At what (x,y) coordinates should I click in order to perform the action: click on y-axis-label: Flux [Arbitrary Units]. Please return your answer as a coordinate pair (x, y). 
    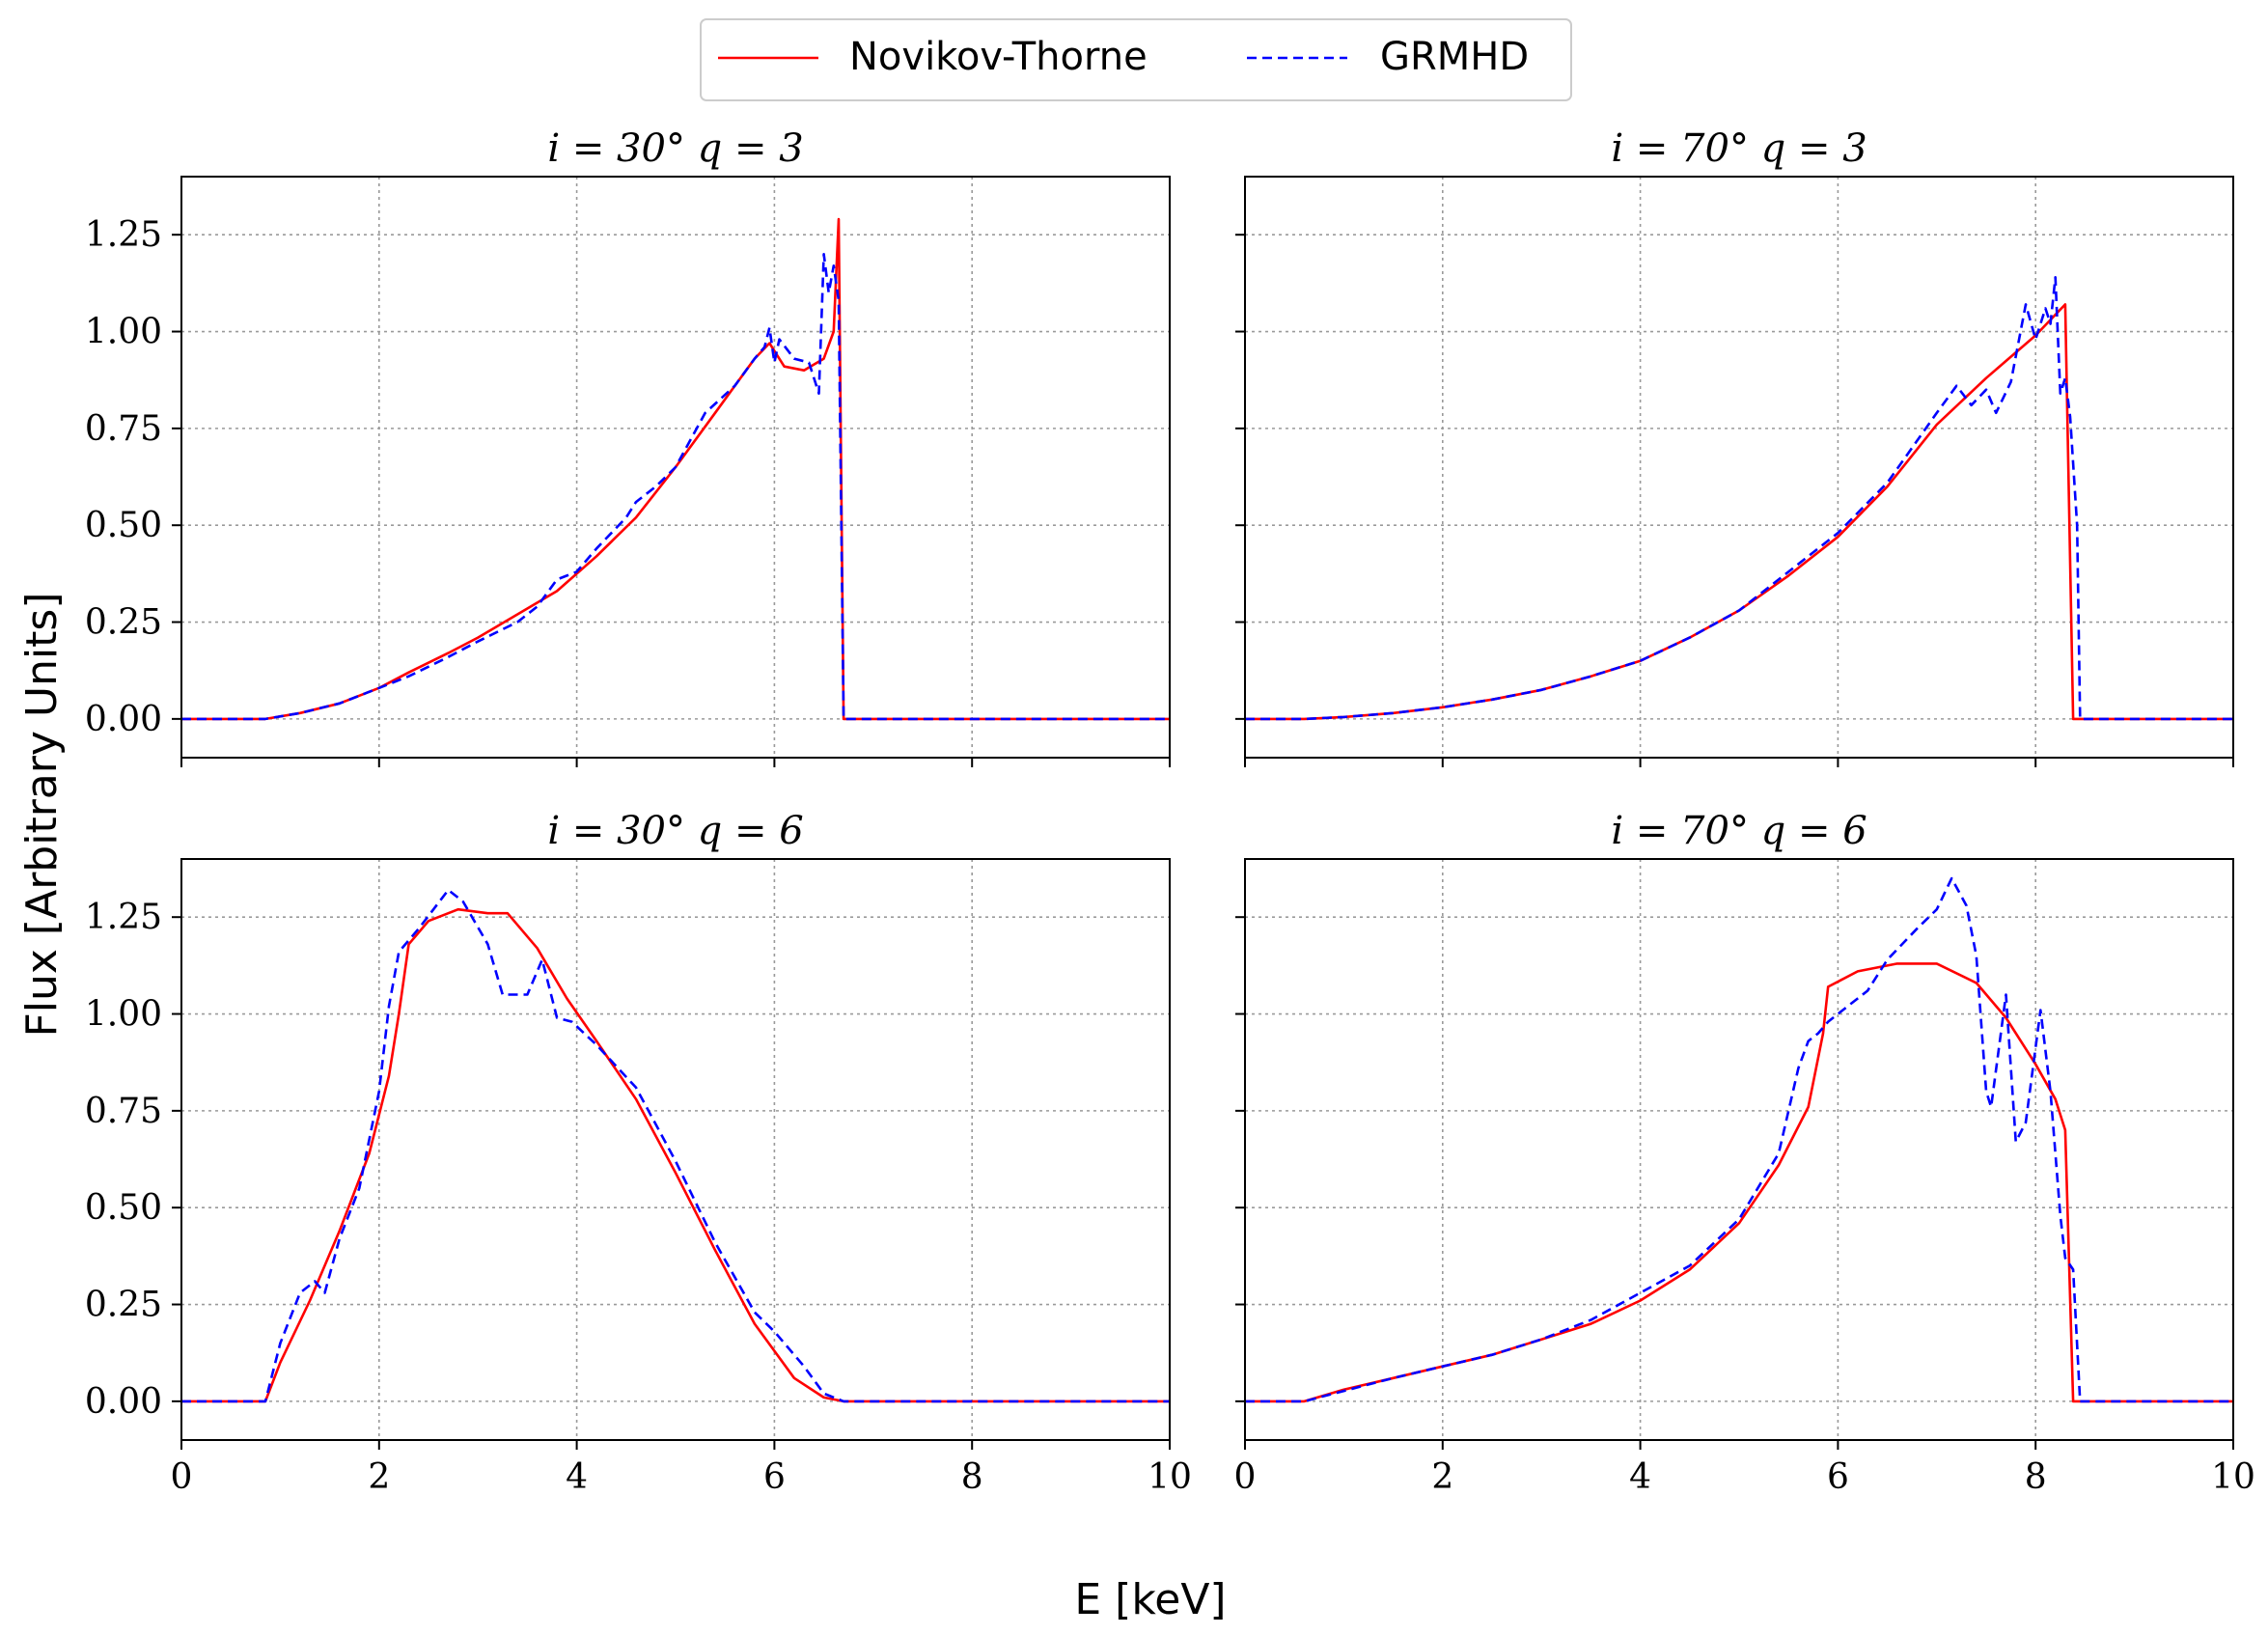
    Looking at the image, I should click on (42, 814).